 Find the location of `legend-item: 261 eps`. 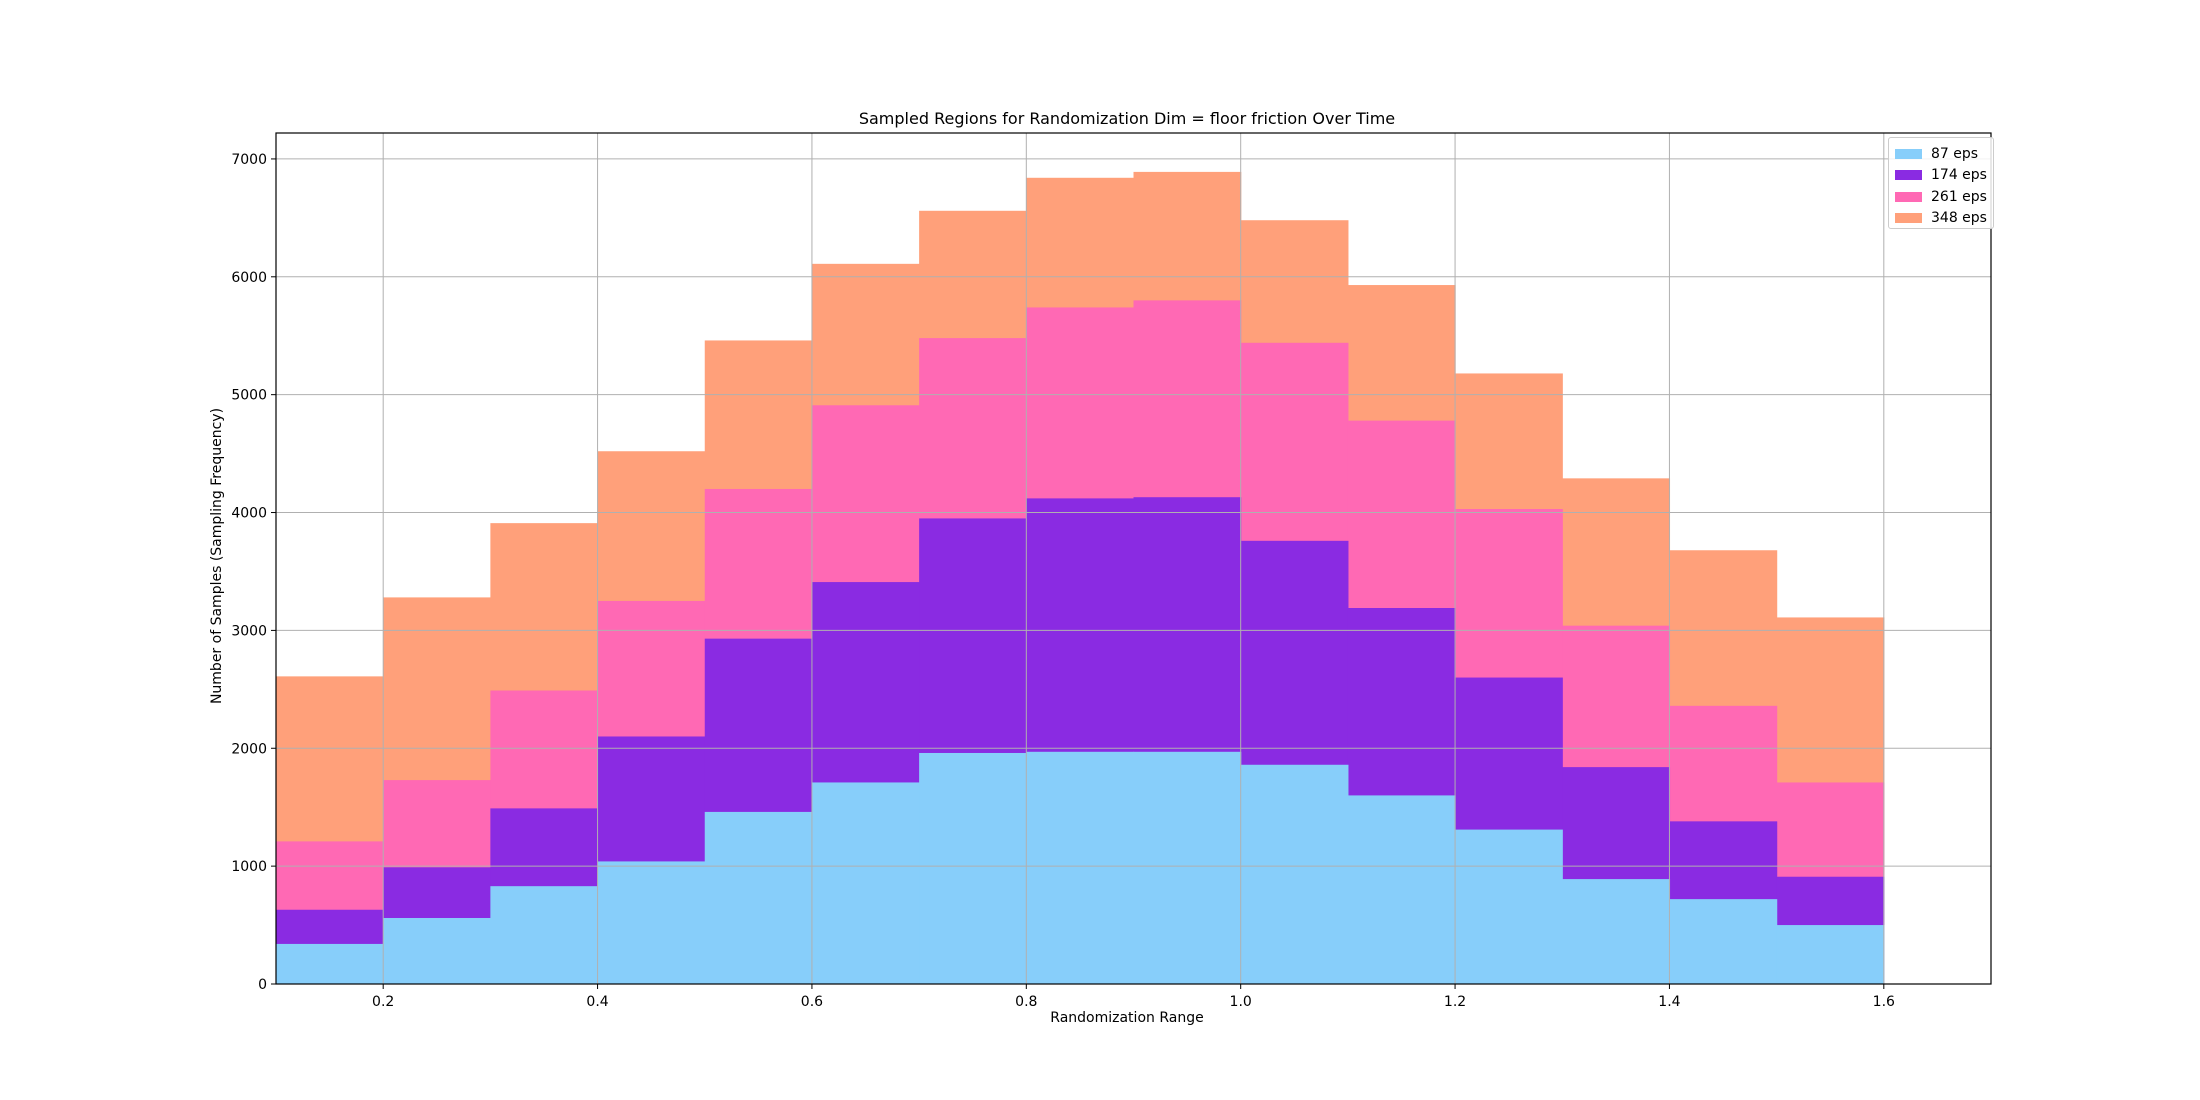

legend-item: 261 eps is located at coordinates (1941, 197).